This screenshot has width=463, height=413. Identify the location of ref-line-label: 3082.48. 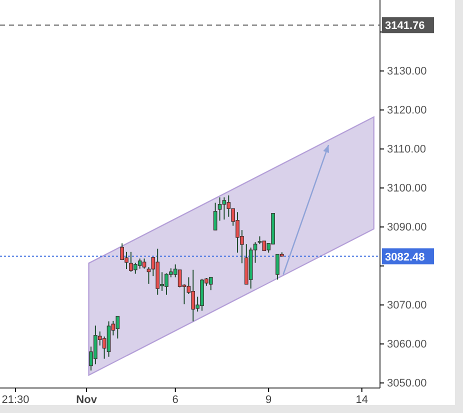
(405, 257).